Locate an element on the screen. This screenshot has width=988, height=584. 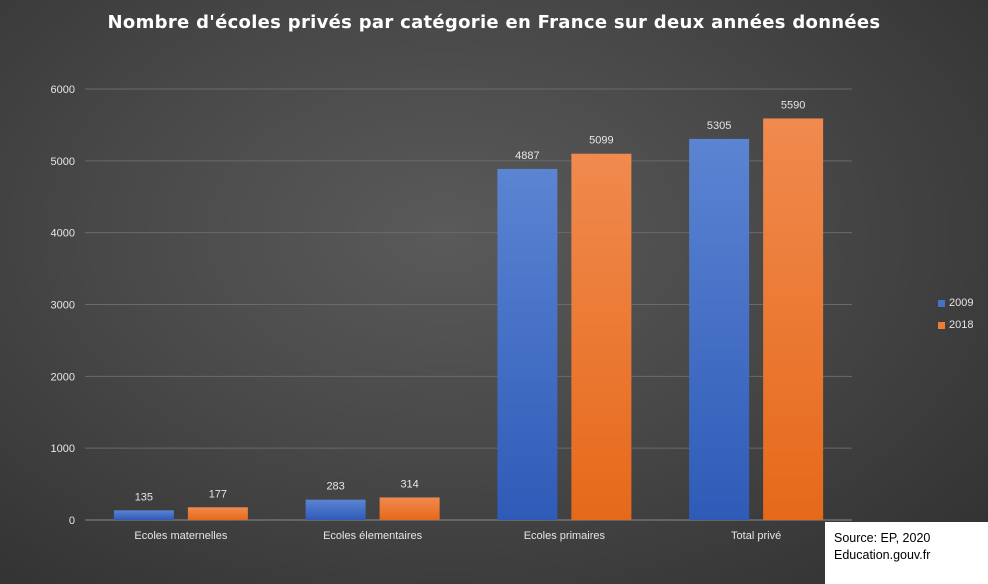
legend-item-2009: 2009 is located at coordinates (955, 303).